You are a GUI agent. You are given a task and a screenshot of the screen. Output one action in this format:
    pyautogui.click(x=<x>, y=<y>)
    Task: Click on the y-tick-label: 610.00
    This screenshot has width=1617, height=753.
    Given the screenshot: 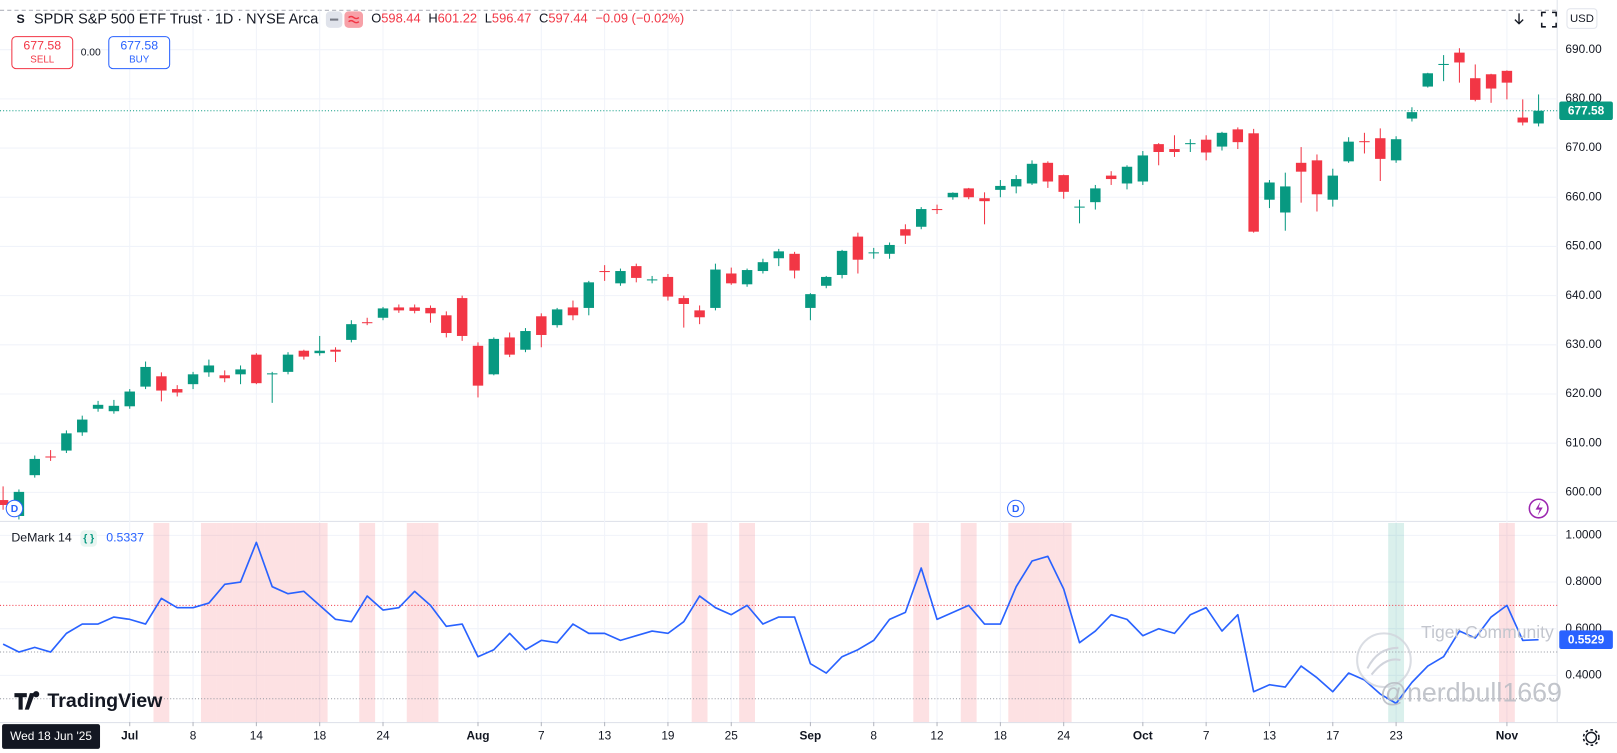 What is the action you would take?
    pyautogui.click(x=1583, y=442)
    